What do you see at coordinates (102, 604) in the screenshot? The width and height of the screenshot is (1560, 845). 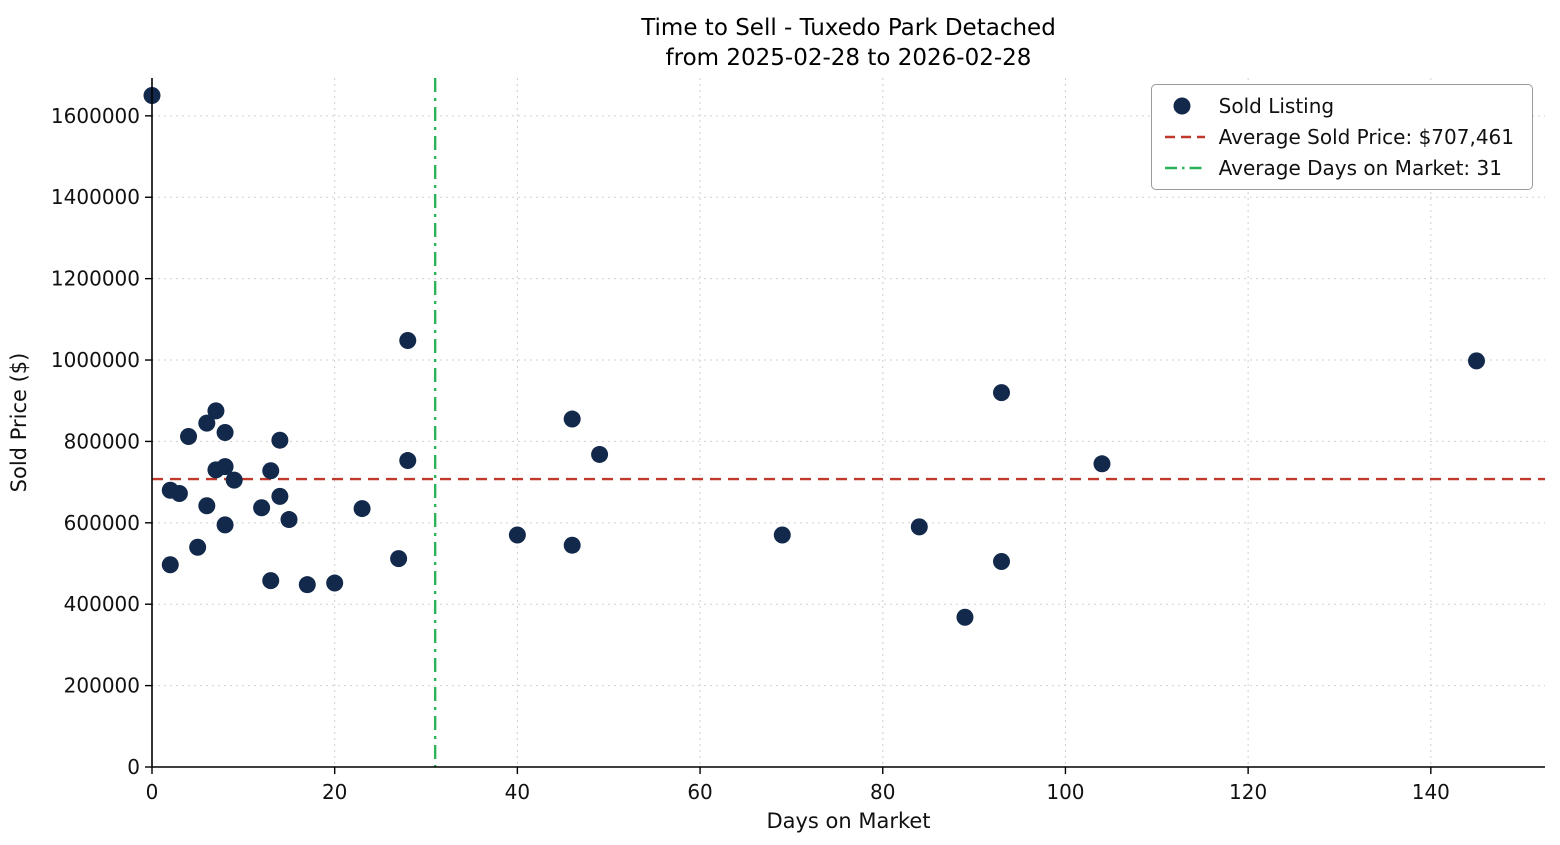 I see `y-tick-label: 400000` at bounding box center [102, 604].